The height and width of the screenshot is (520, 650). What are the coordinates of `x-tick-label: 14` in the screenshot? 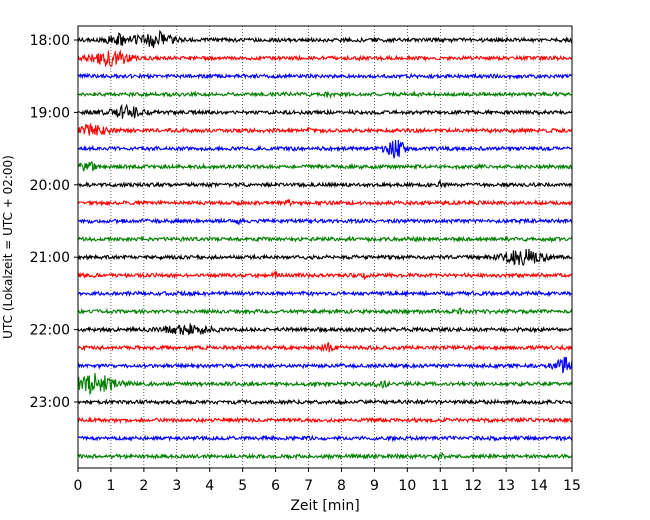 It's located at (539, 486).